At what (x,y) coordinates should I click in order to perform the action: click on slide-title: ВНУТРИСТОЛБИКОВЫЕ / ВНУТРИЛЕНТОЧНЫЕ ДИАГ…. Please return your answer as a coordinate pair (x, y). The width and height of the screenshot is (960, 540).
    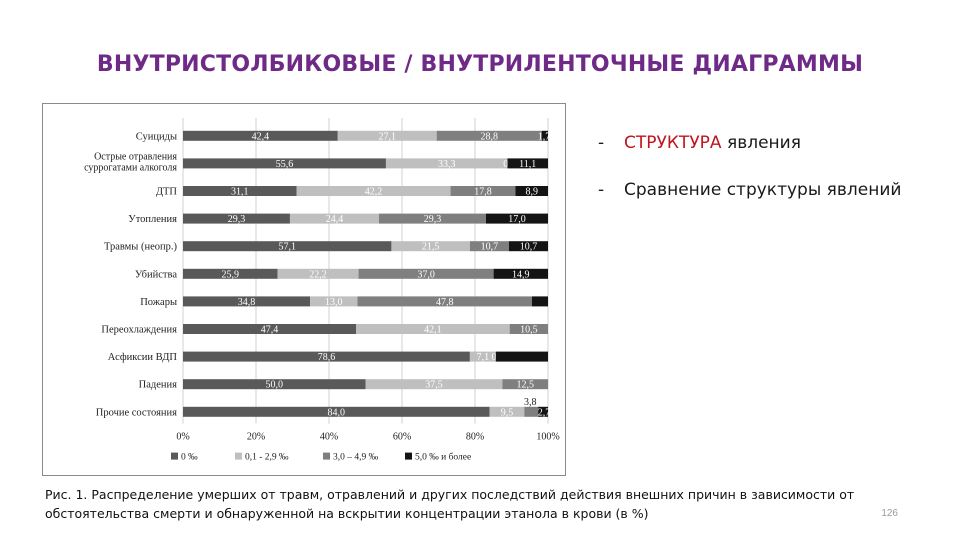
    Looking at the image, I should click on (480, 64).